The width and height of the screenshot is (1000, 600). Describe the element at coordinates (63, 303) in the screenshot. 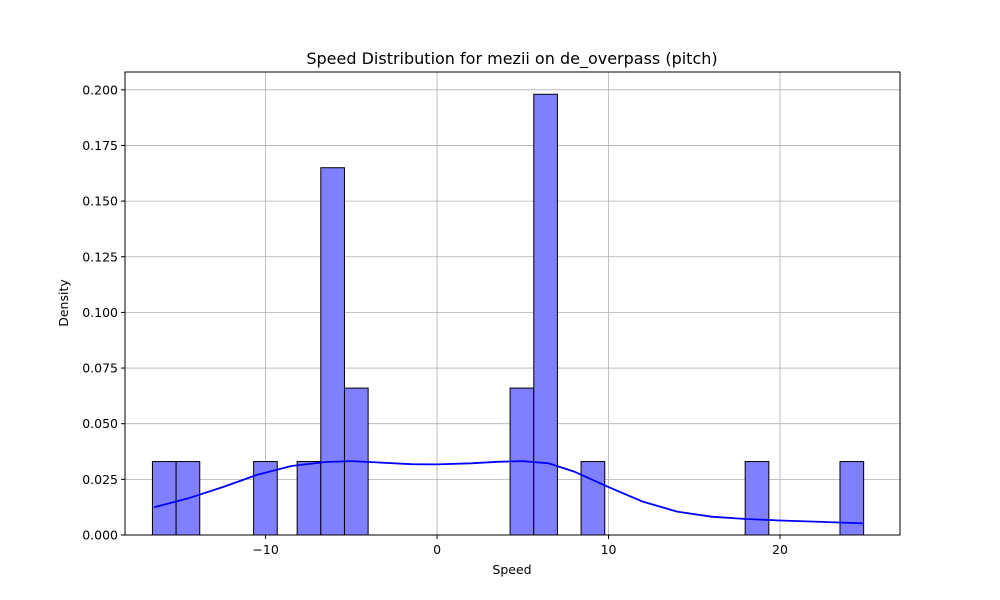

I see `y-axis-label: Density` at that location.